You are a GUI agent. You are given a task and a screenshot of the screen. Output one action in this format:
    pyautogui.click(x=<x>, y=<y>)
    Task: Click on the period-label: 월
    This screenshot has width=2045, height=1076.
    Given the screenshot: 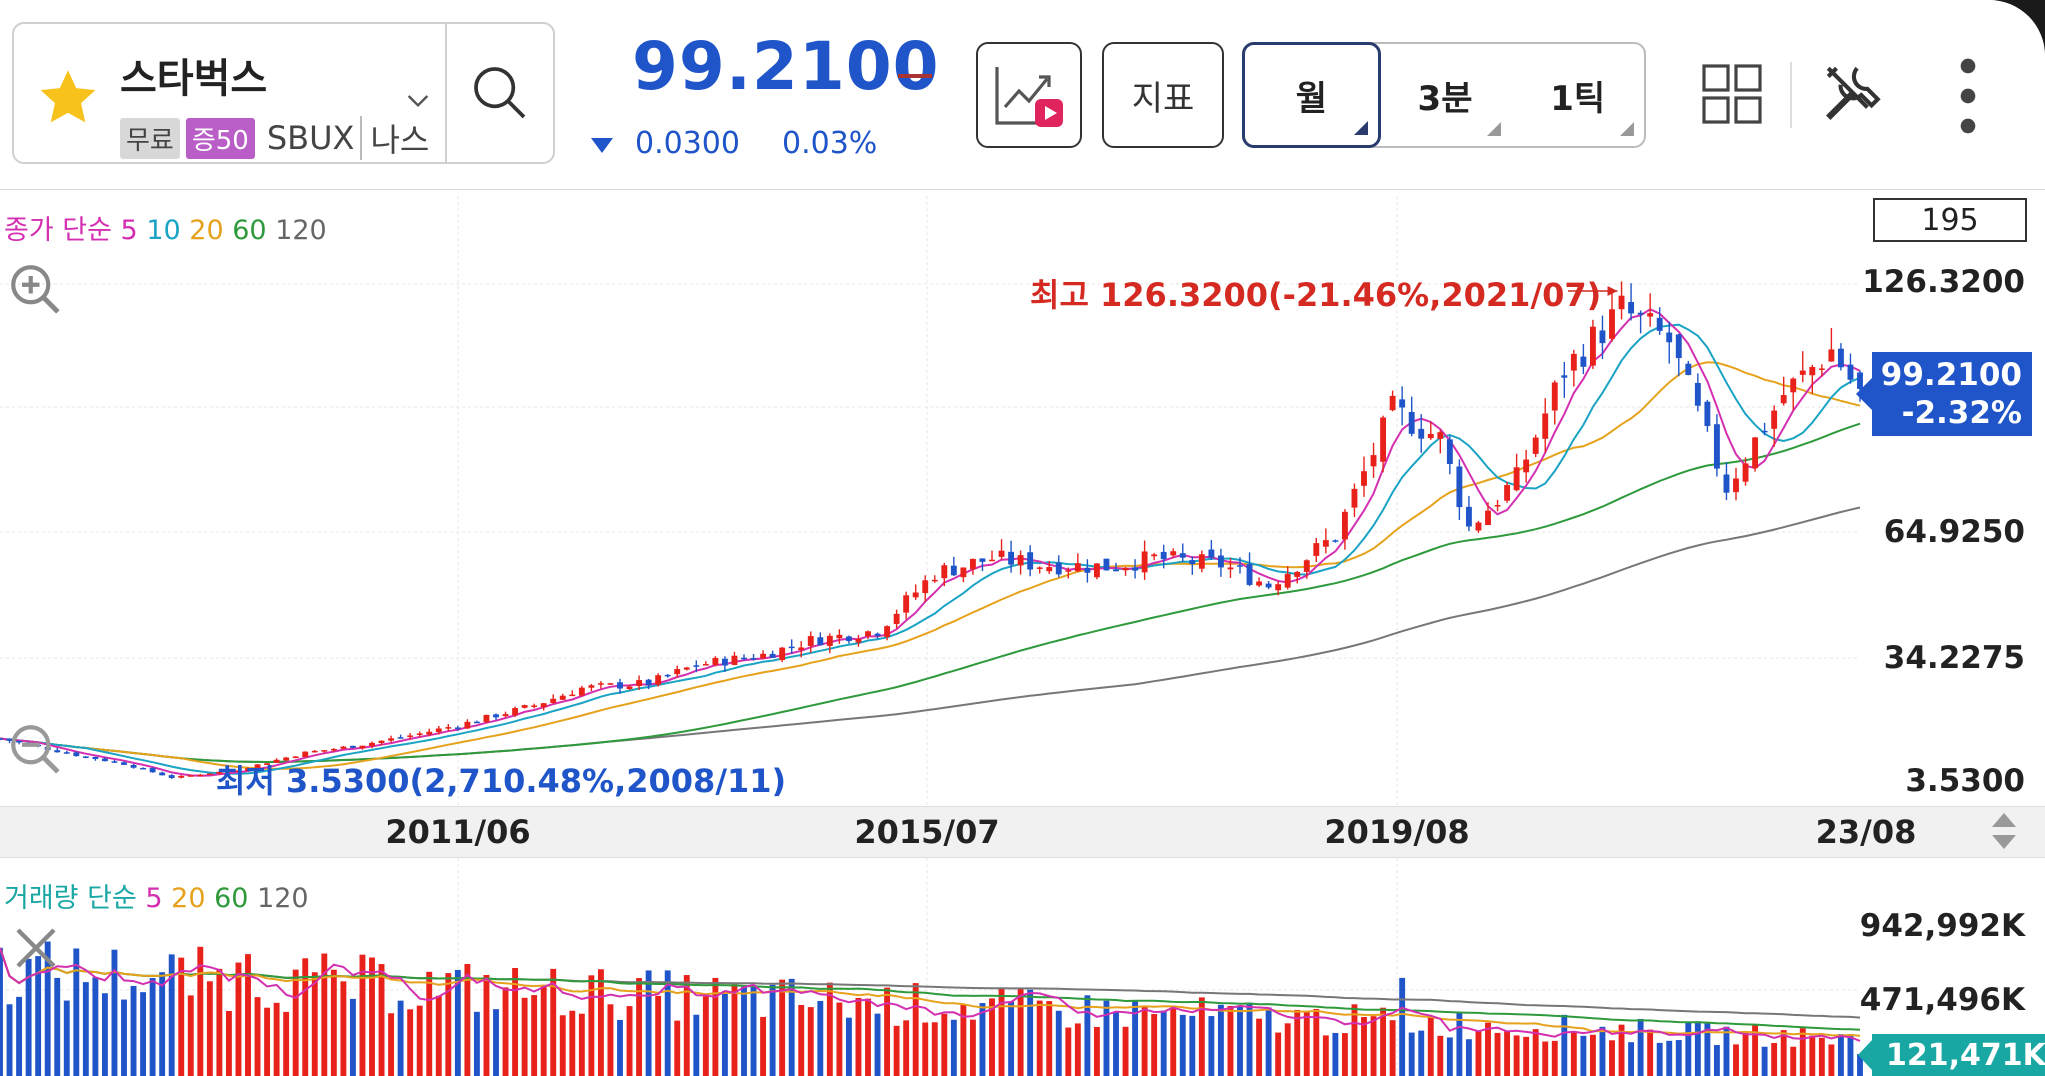 What is the action you would take?
    pyautogui.click(x=1311, y=98)
    